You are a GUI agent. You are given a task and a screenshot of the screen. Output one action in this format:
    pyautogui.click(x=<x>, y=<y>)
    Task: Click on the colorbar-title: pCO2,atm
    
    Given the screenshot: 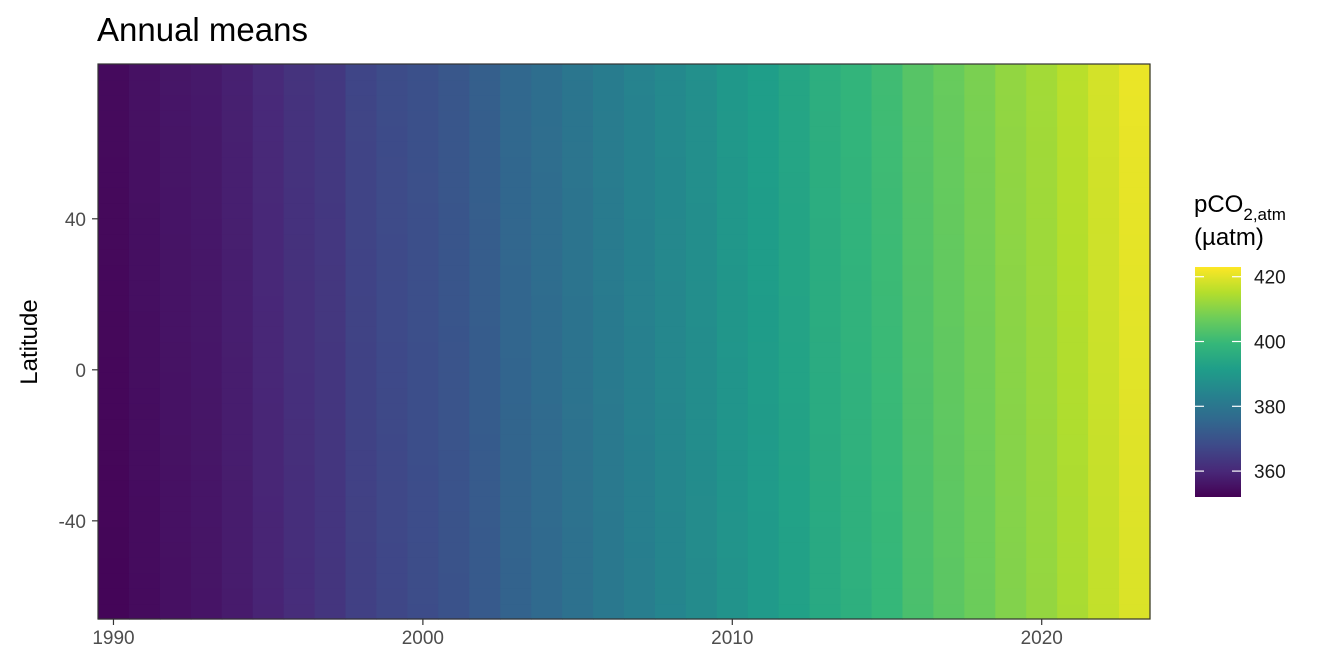 What is the action you would take?
    pyautogui.click(x=1240, y=207)
    